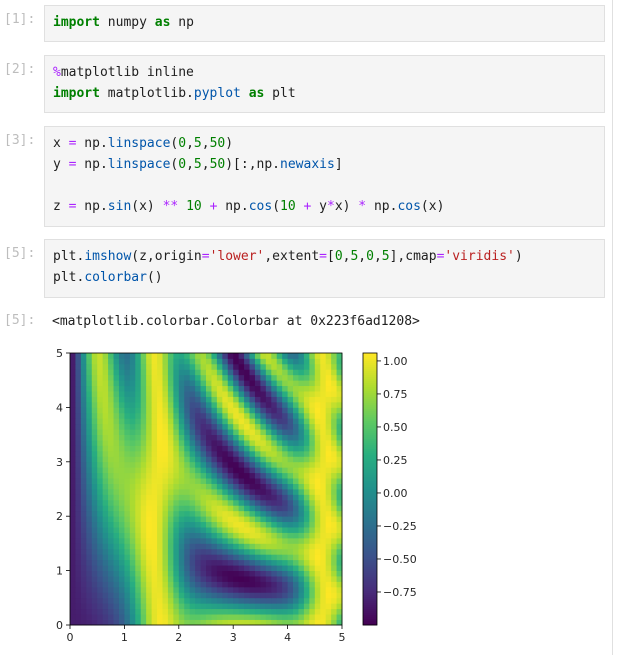 The image size is (626, 655). Describe the element at coordinates (395, 361) in the screenshot. I see `colorbar-tick-label: 1.00` at that location.